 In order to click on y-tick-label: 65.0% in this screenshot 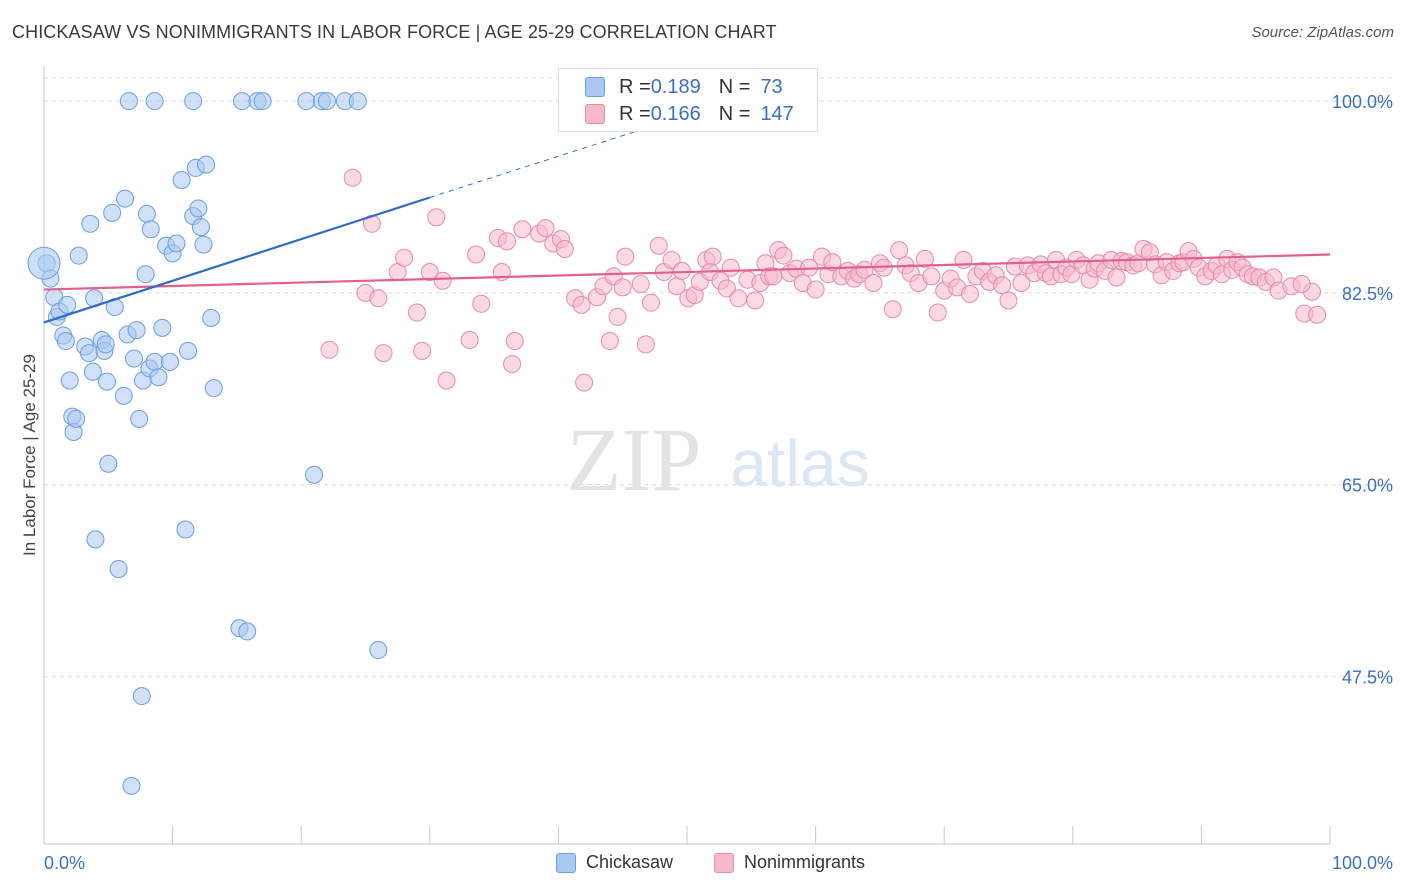, I will do `click(1367, 486)`.